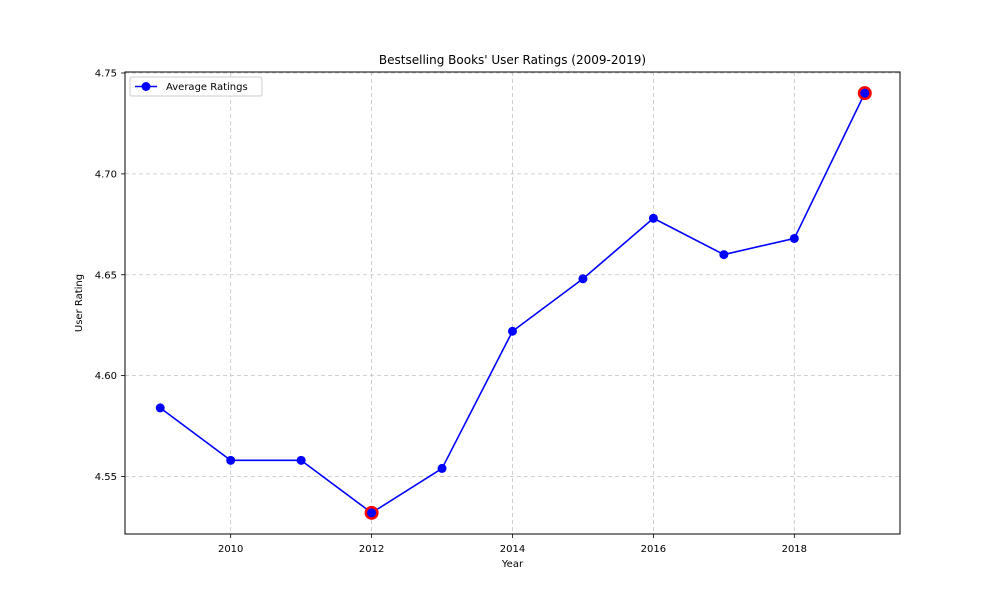 The image size is (1000, 600). I want to click on x-tick-label: 2012, so click(371, 549).